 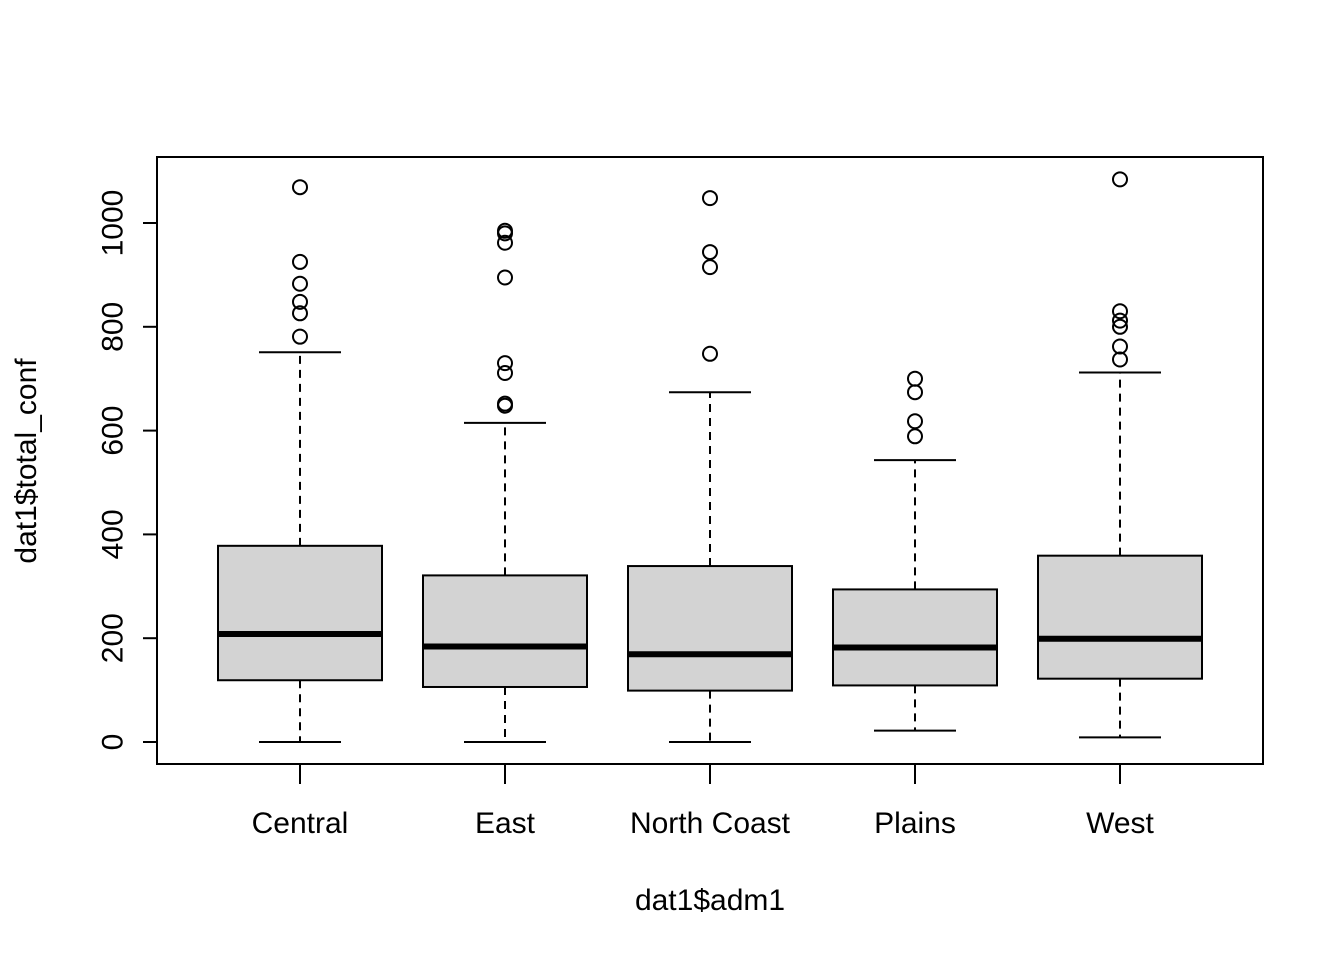 What do you see at coordinates (710, 823) in the screenshot?
I see `x-tick-label: North Coast` at bounding box center [710, 823].